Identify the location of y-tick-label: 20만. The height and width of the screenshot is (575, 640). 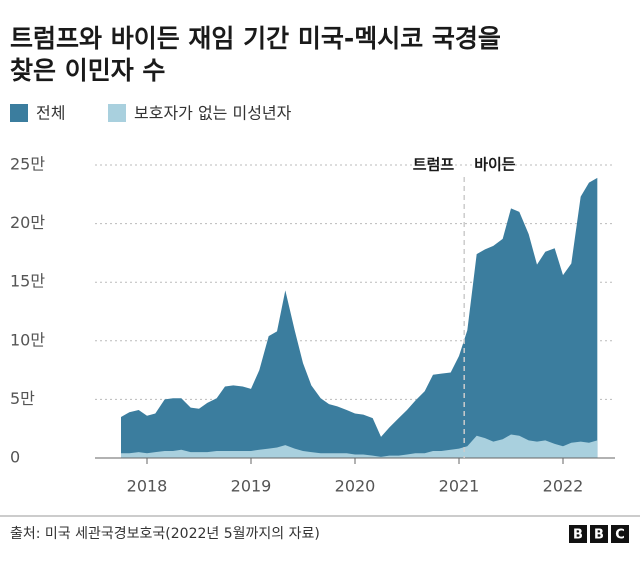
(27, 222).